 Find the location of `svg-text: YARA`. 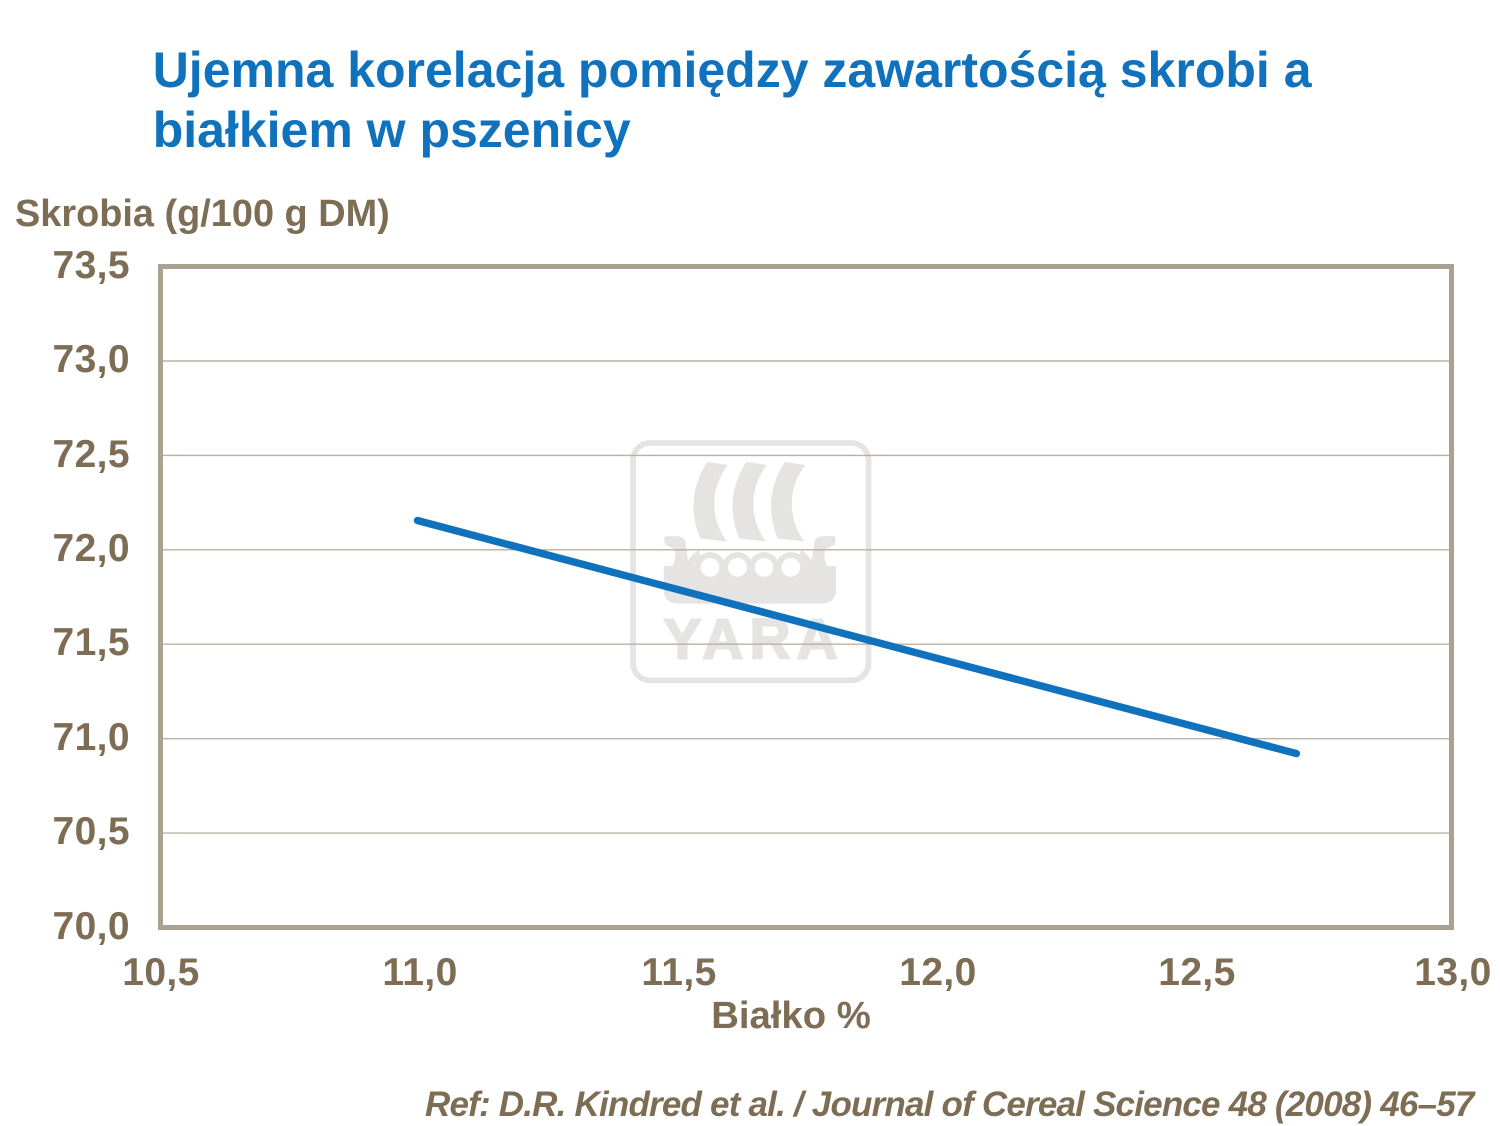

svg-text: YARA is located at coordinates (754, 639).